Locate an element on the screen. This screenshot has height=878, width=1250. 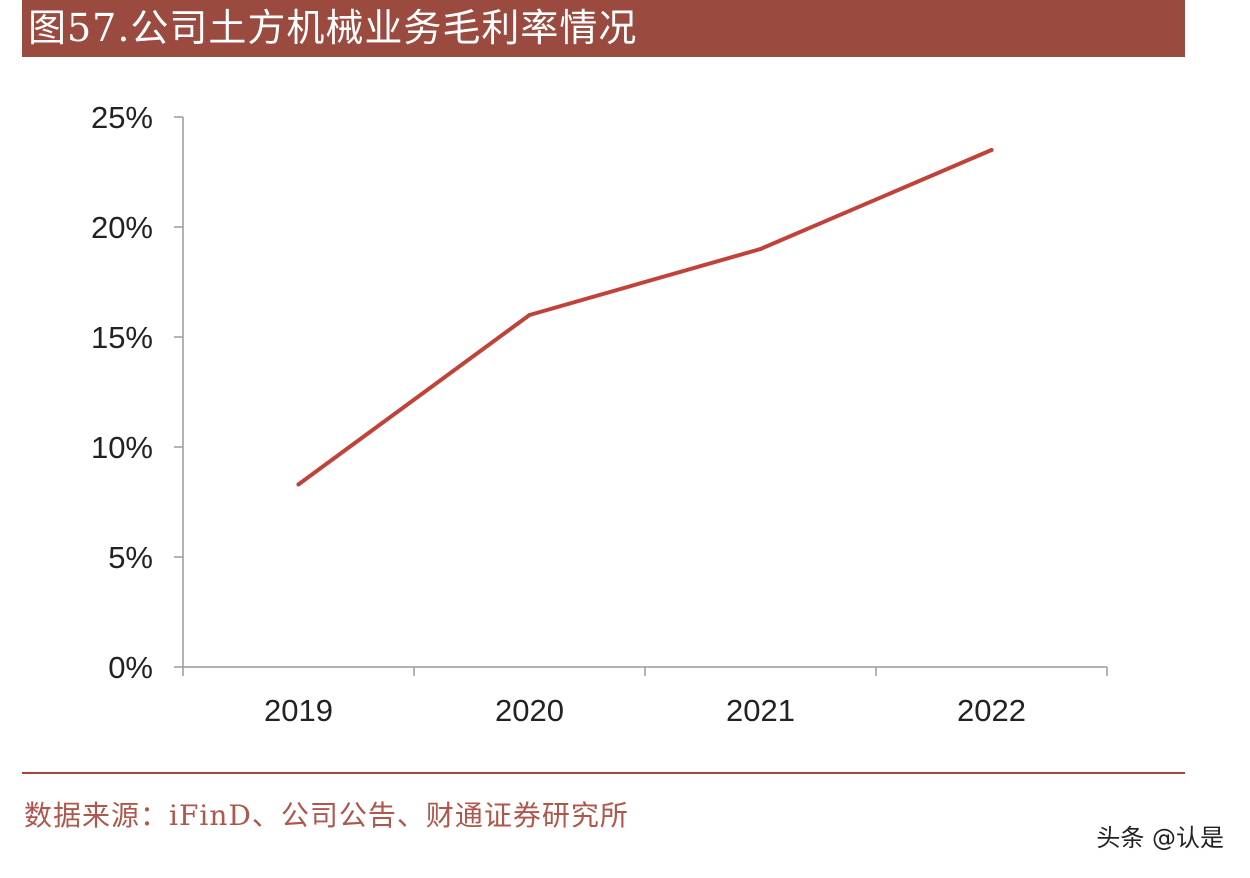
y-tick-label: 15% is located at coordinates (122, 337).